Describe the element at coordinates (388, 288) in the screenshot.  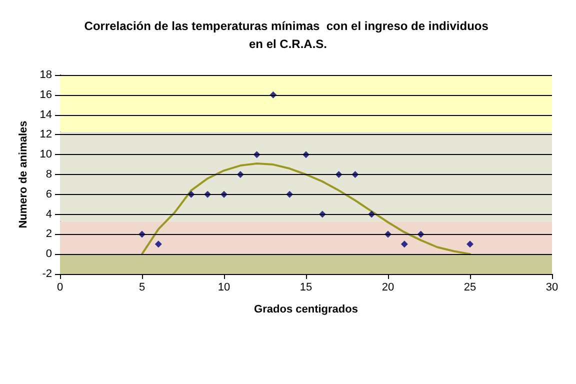
I see `x-tick-label: 20` at that location.